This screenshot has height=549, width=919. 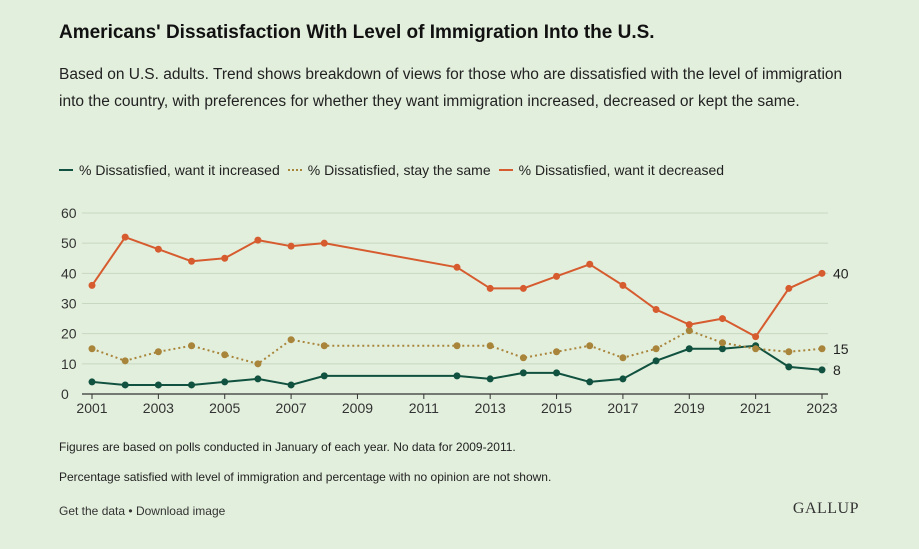 What do you see at coordinates (224, 408) in the screenshot?
I see `x-tick-label: 2005` at bounding box center [224, 408].